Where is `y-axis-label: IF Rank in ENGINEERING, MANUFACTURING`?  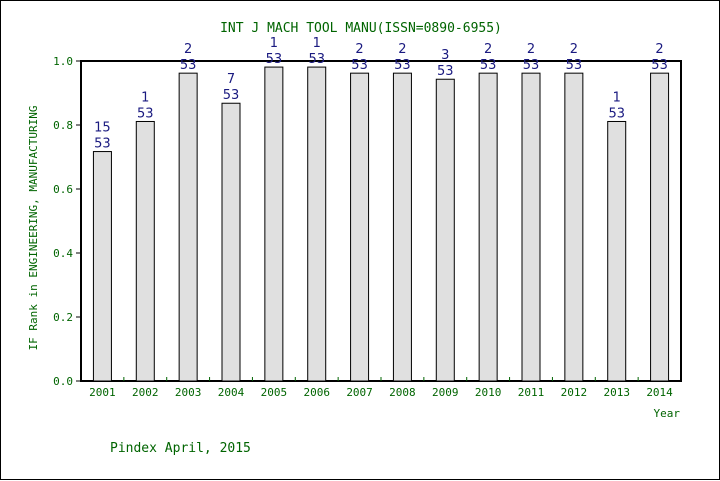
y-axis-label: IF Rank in ENGINEERING, MANUFACTURING is located at coordinates (33, 227).